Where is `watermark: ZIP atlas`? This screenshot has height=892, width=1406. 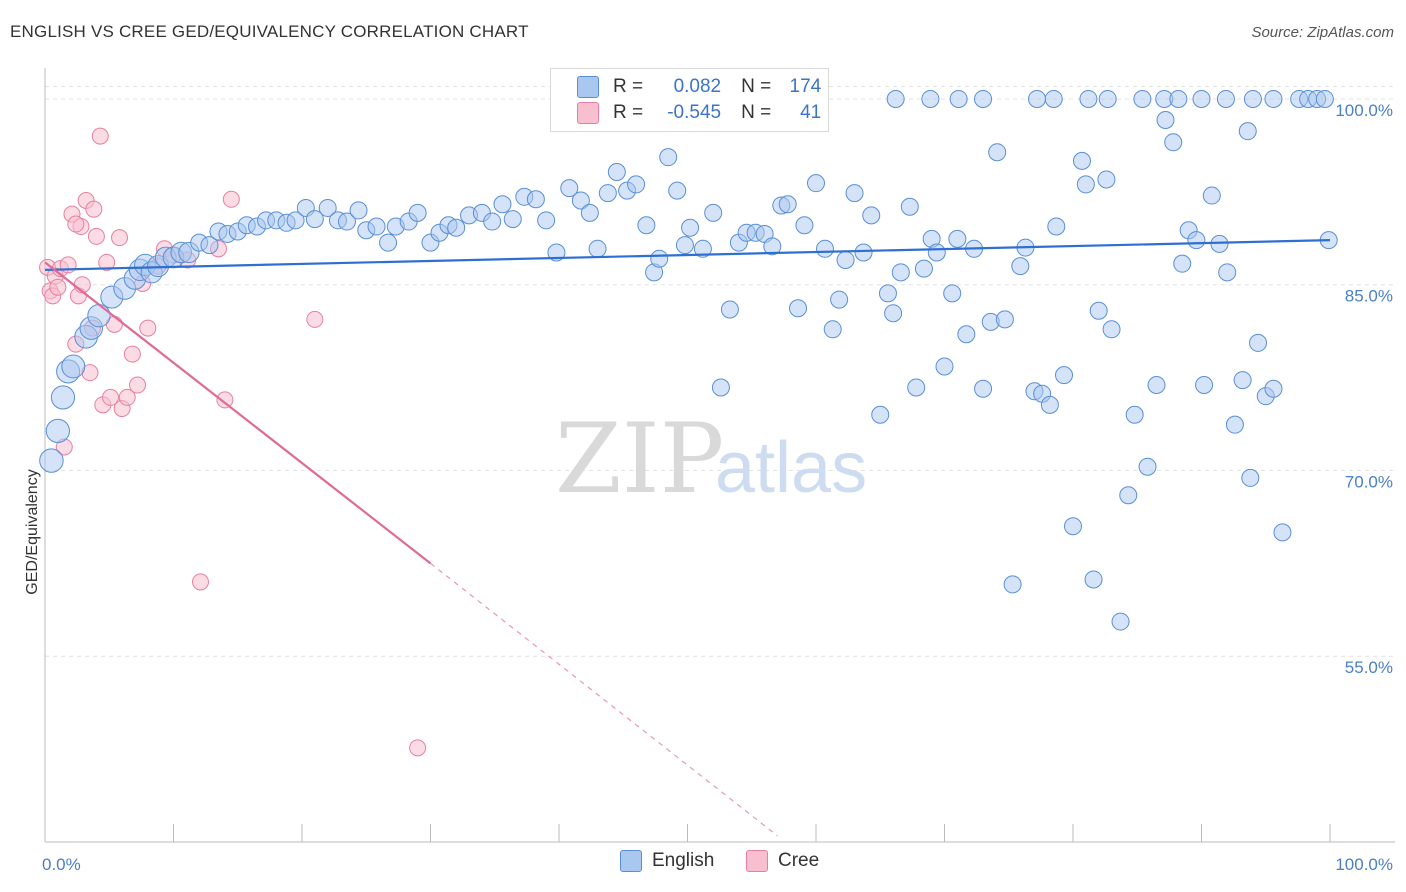
watermark: ZIP atlas is located at coordinates (711, 459).